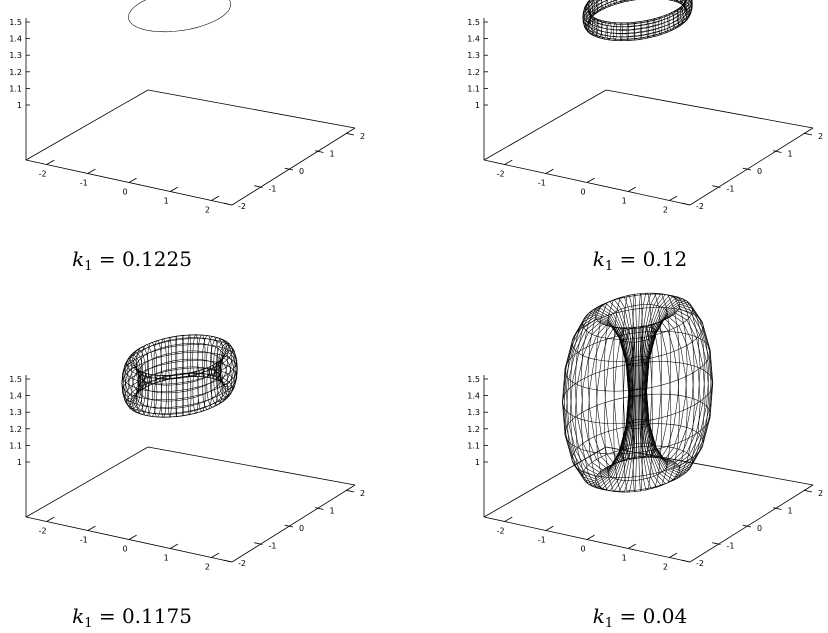 The height and width of the screenshot is (633, 828). I want to click on z-tick-label: 1.3, so click(473, 55).